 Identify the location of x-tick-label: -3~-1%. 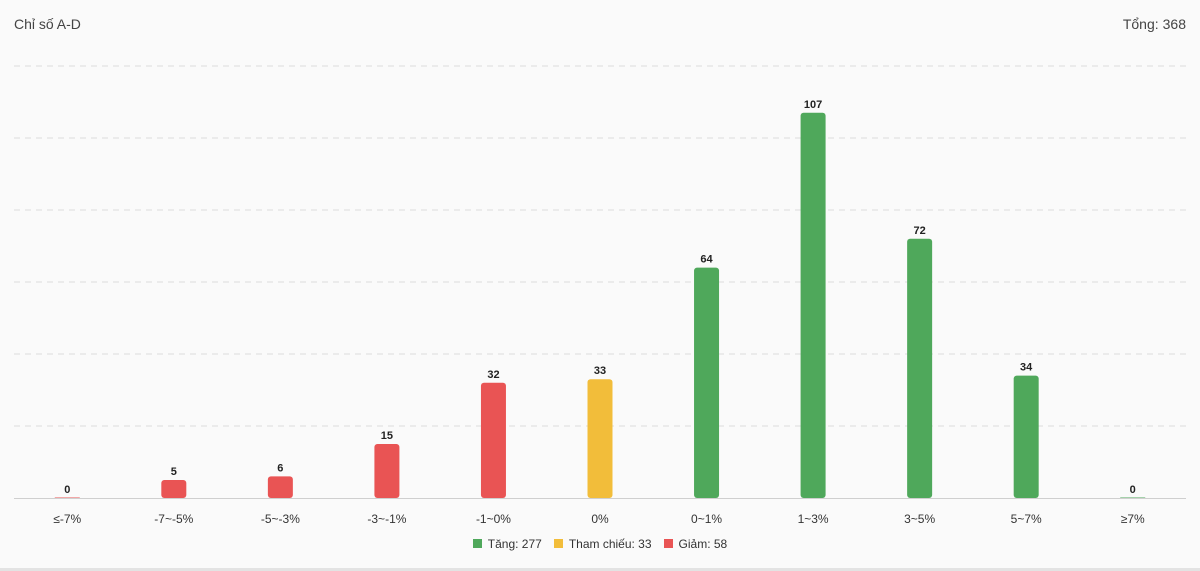
(386, 519).